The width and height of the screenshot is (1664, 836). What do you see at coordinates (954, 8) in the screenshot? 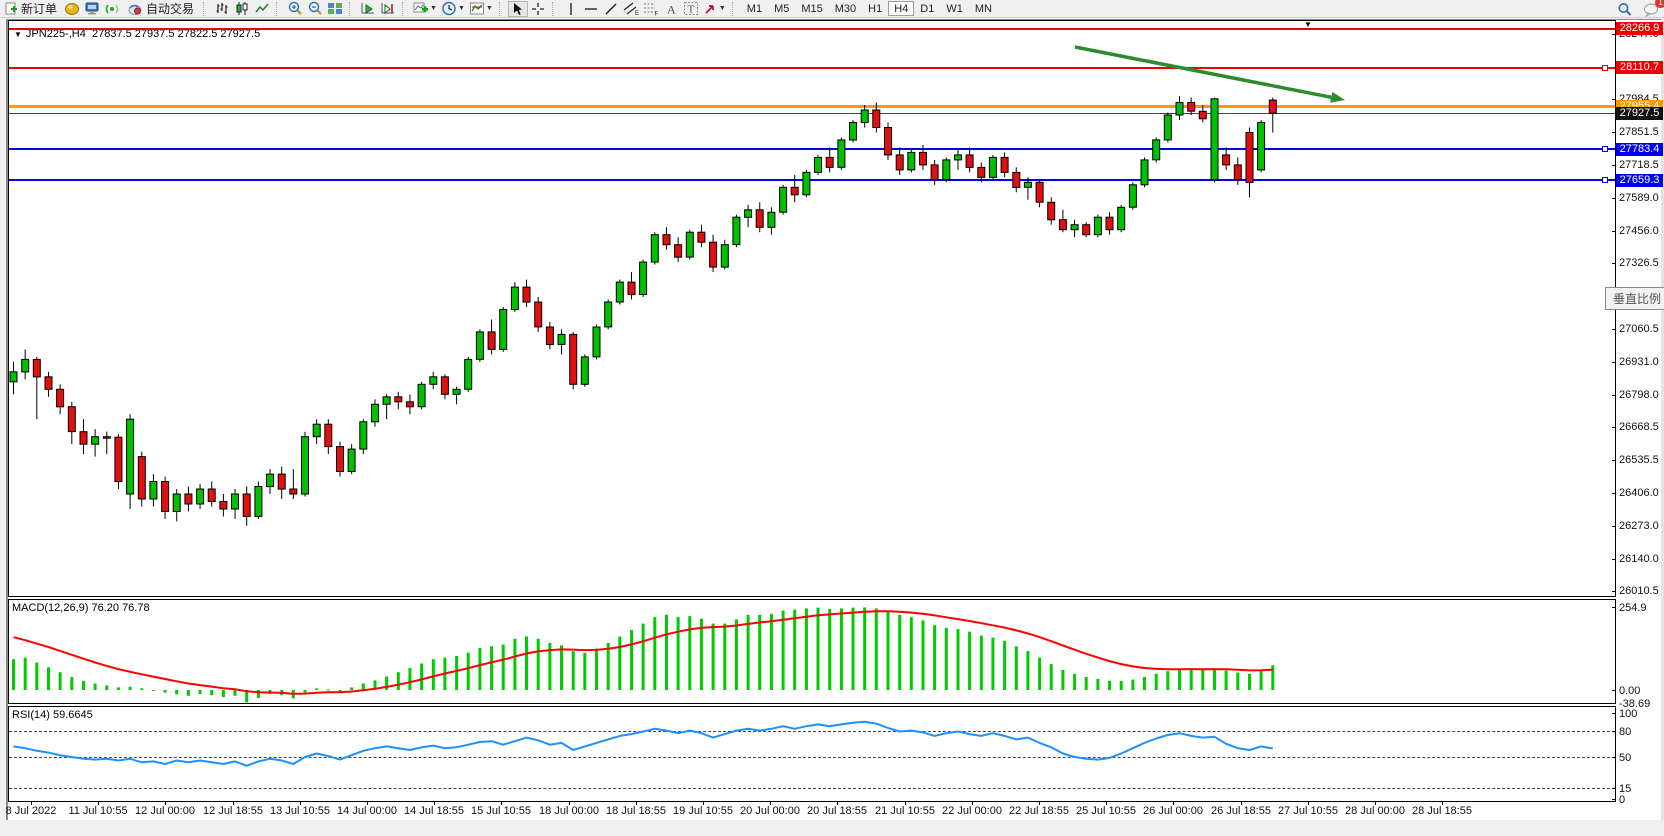
I see `timeframe-W1: W1` at bounding box center [954, 8].